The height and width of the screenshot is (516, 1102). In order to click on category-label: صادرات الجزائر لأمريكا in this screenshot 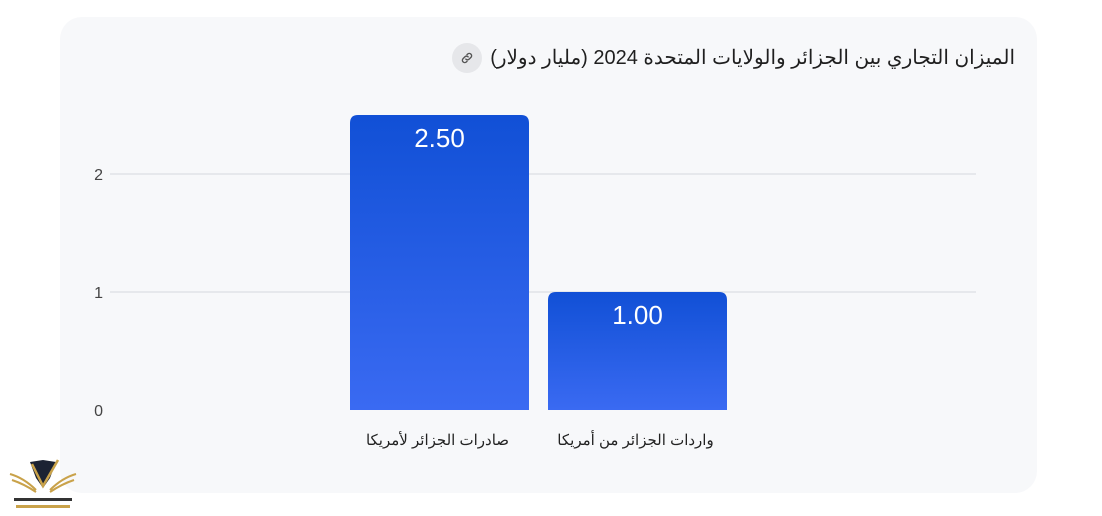, I will do `click(437, 440)`.